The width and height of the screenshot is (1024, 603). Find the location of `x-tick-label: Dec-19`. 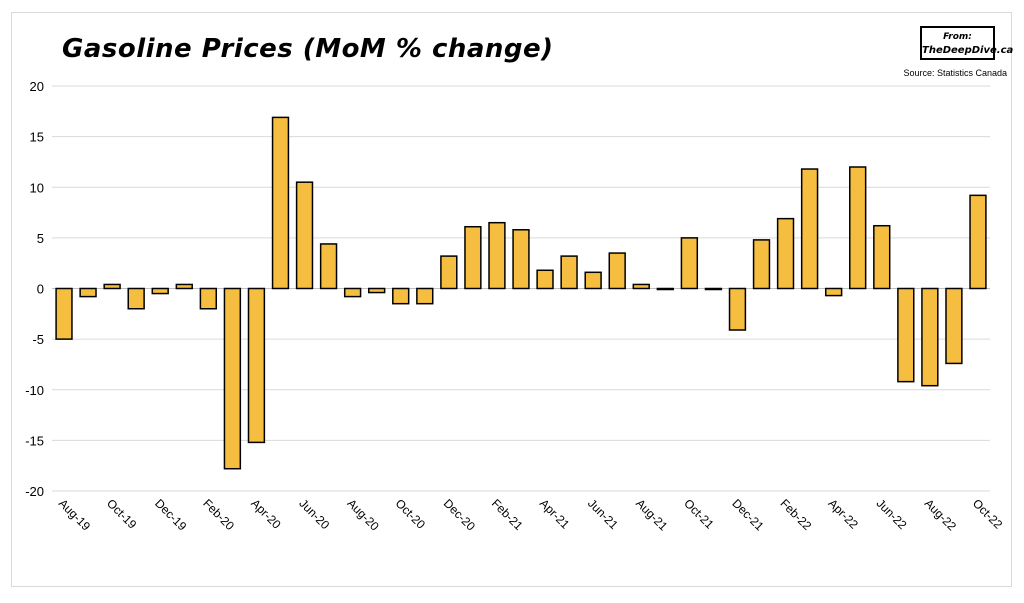

x-tick-label: Dec-19 is located at coordinates (170, 514).